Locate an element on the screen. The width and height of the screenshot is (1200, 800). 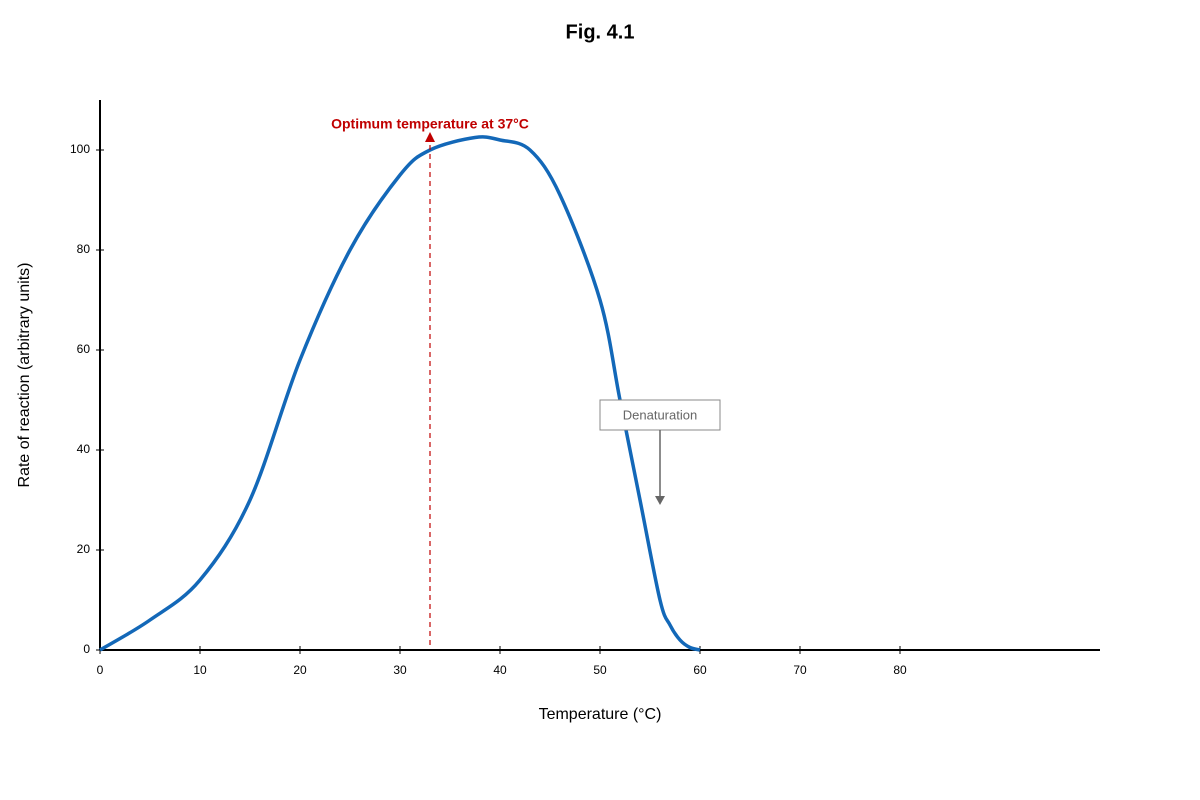
x-tick-label: 60 is located at coordinates (700, 670).